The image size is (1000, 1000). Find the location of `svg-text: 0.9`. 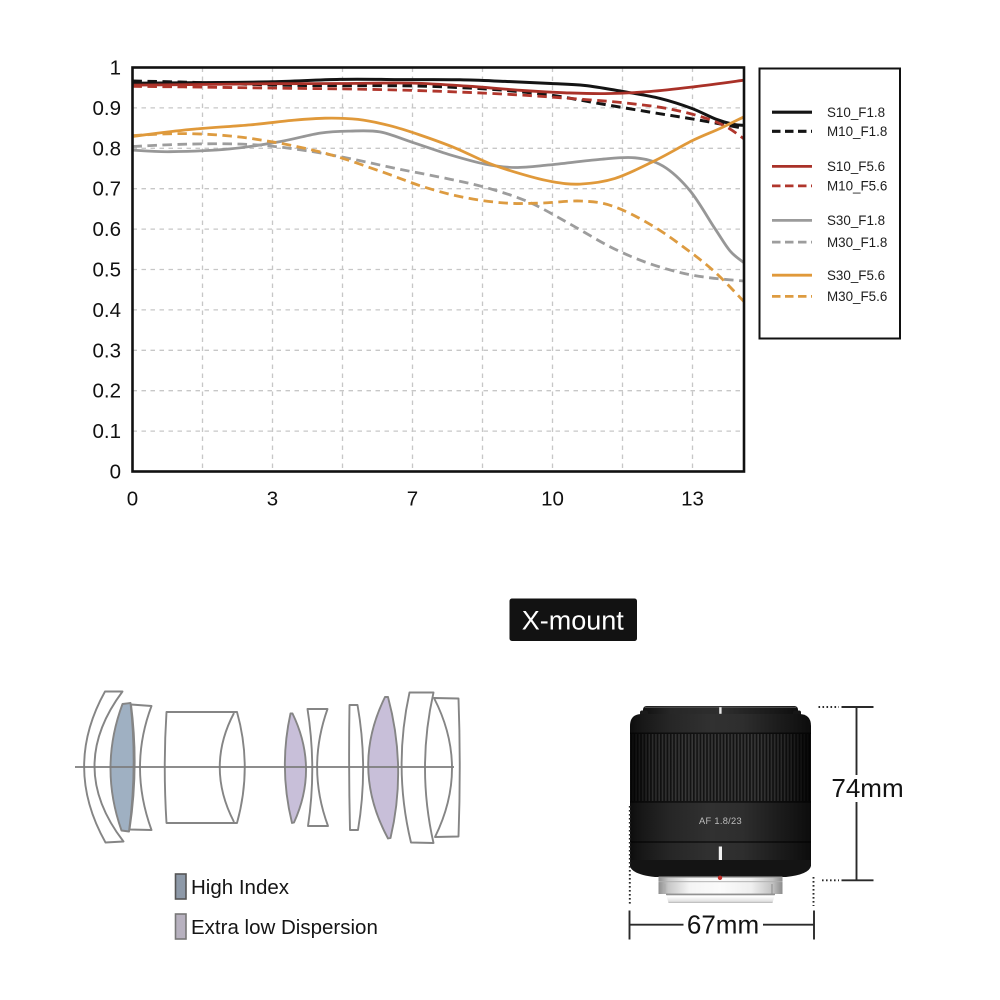

svg-text: 0.9 is located at coordinates (107, 108).